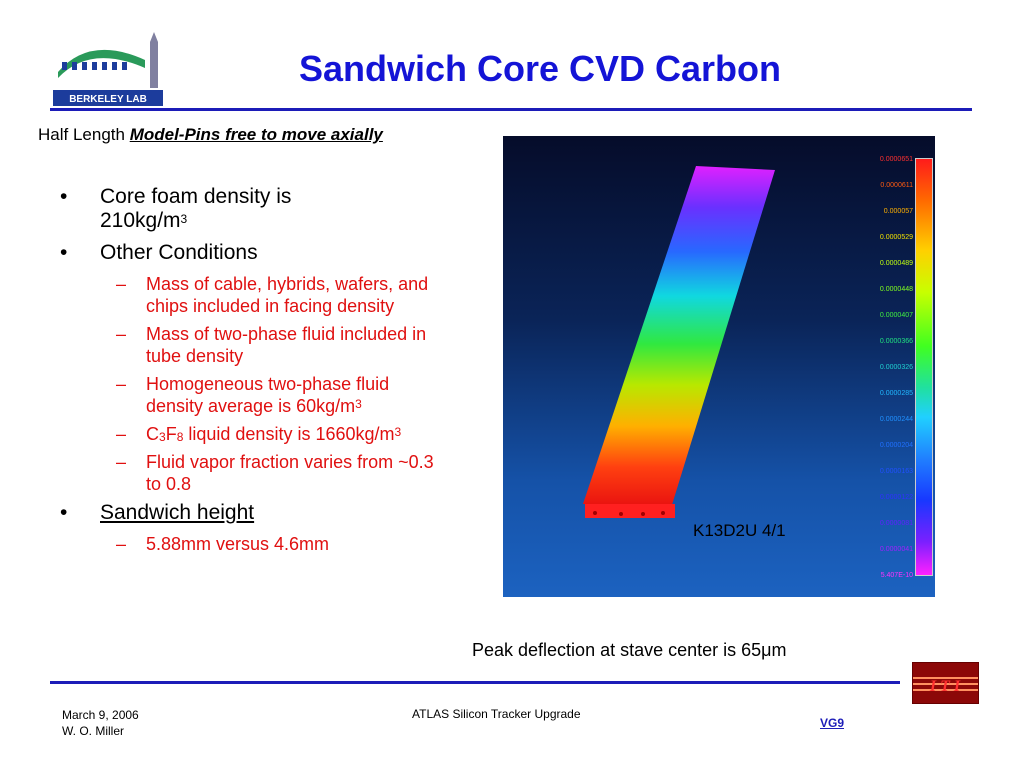  Describe the element at coordinates (896, 393) in the screenshot. I see `scale-tick-label: 0.0000285` at that location.